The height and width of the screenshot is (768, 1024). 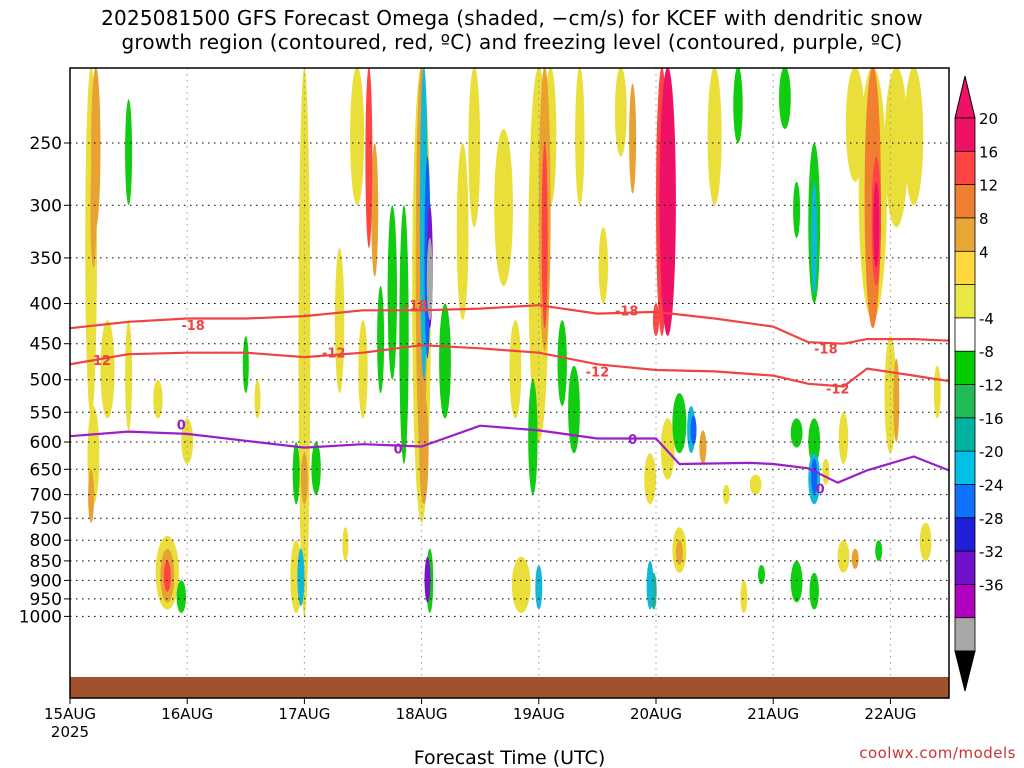 What do you see at coordinates (656, 714) in the screenshot?
I see `x-tick-label: 20AUG` at bounding box center [656, 714].